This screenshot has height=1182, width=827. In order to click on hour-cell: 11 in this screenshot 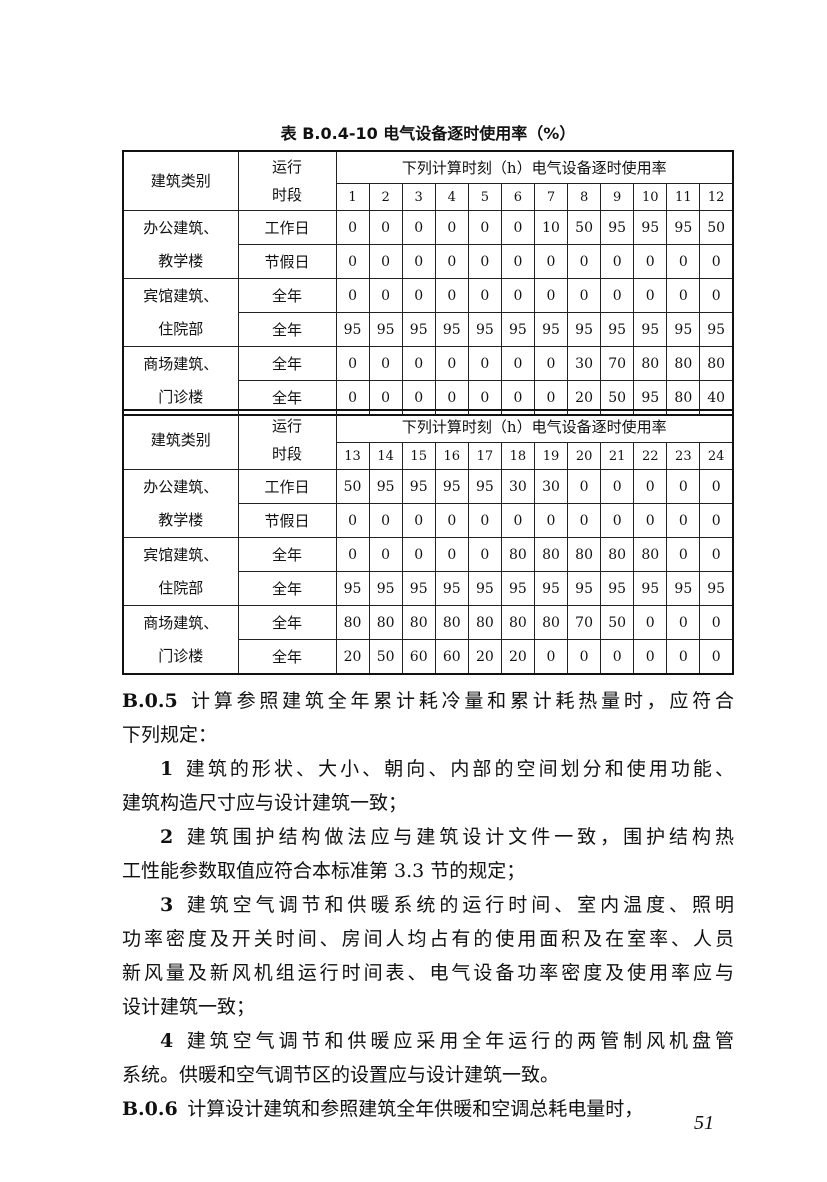, I will do `click(683, 197)`.